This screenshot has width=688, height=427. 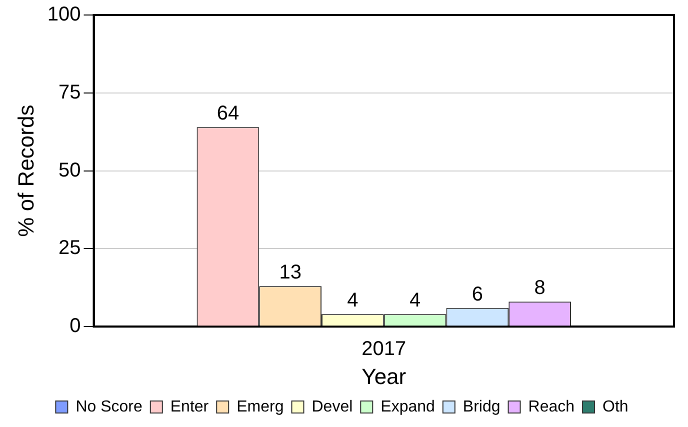 What do you see at coordinates (75, 326) in the screenshot?
I see `y-tick-label: 0` at bounding box center [75, 326].